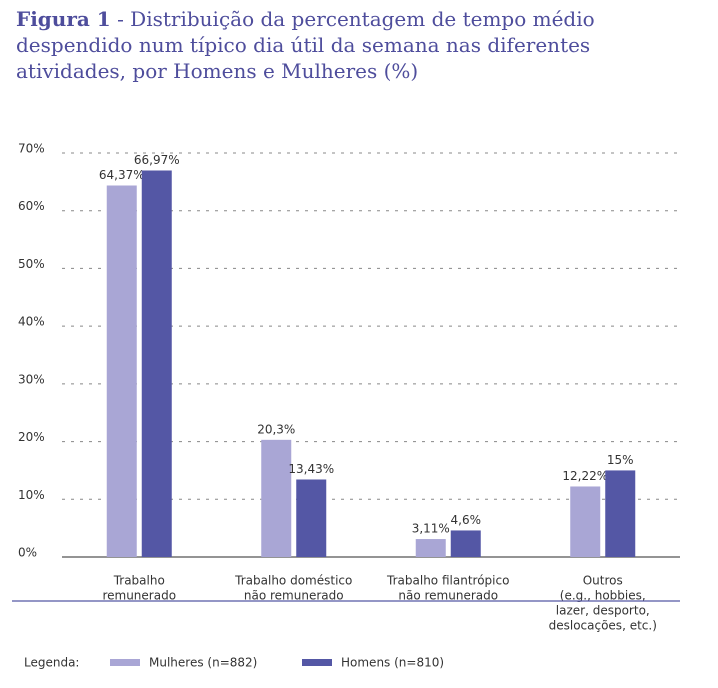 Image resolution: width=718 pixels, height=688 pixels. I want to click on value-label: 13,43%, so click(311, 469).